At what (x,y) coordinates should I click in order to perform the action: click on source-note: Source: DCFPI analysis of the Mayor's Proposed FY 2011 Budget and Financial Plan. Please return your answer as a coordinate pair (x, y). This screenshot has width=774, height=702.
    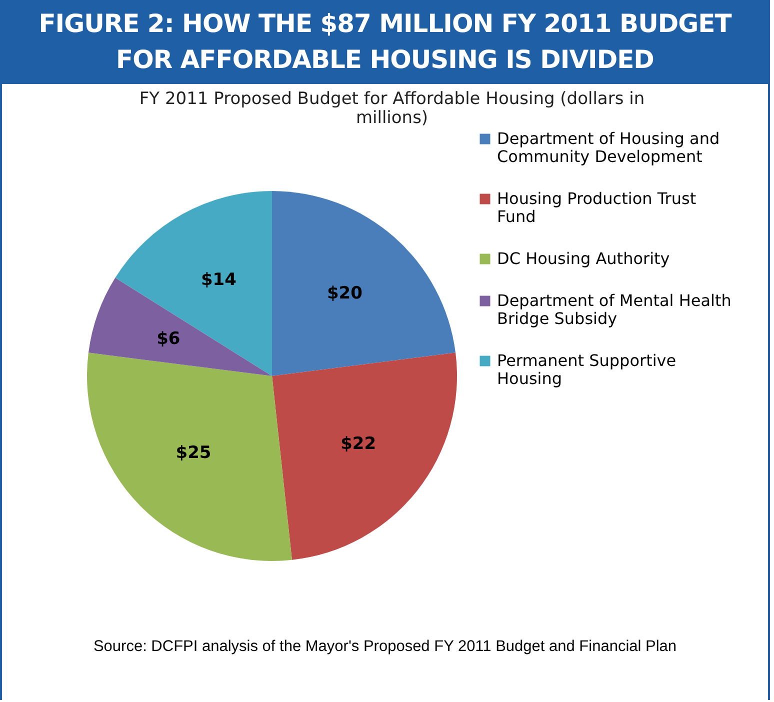
    Looking at the image, I should click on (385, 647).